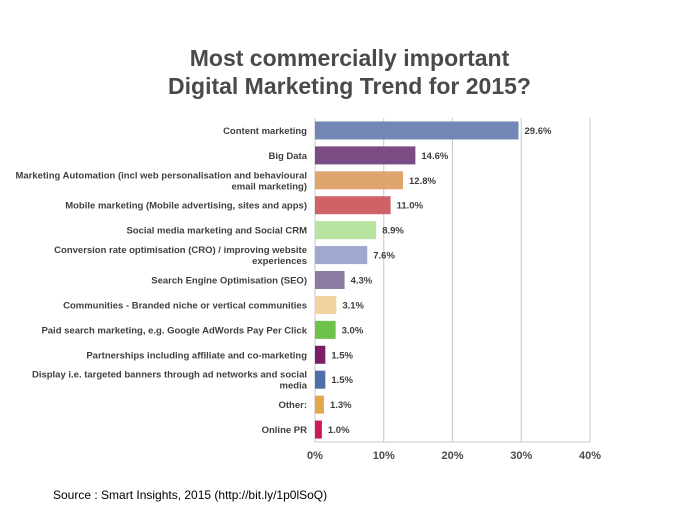  I want to click on value-label-5: 7.6%, so click(384, 256).